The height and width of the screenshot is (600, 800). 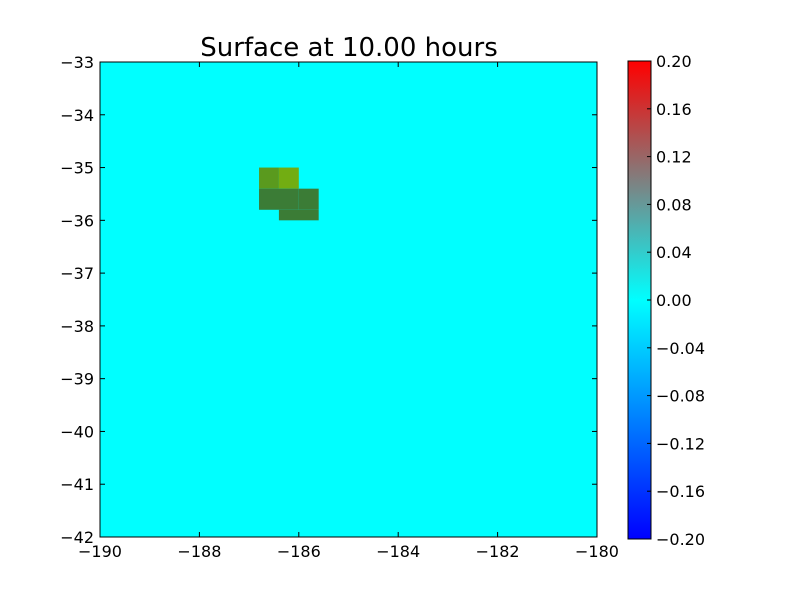 I want to click on y-tick-label: −42, so click(x=77, y=537).